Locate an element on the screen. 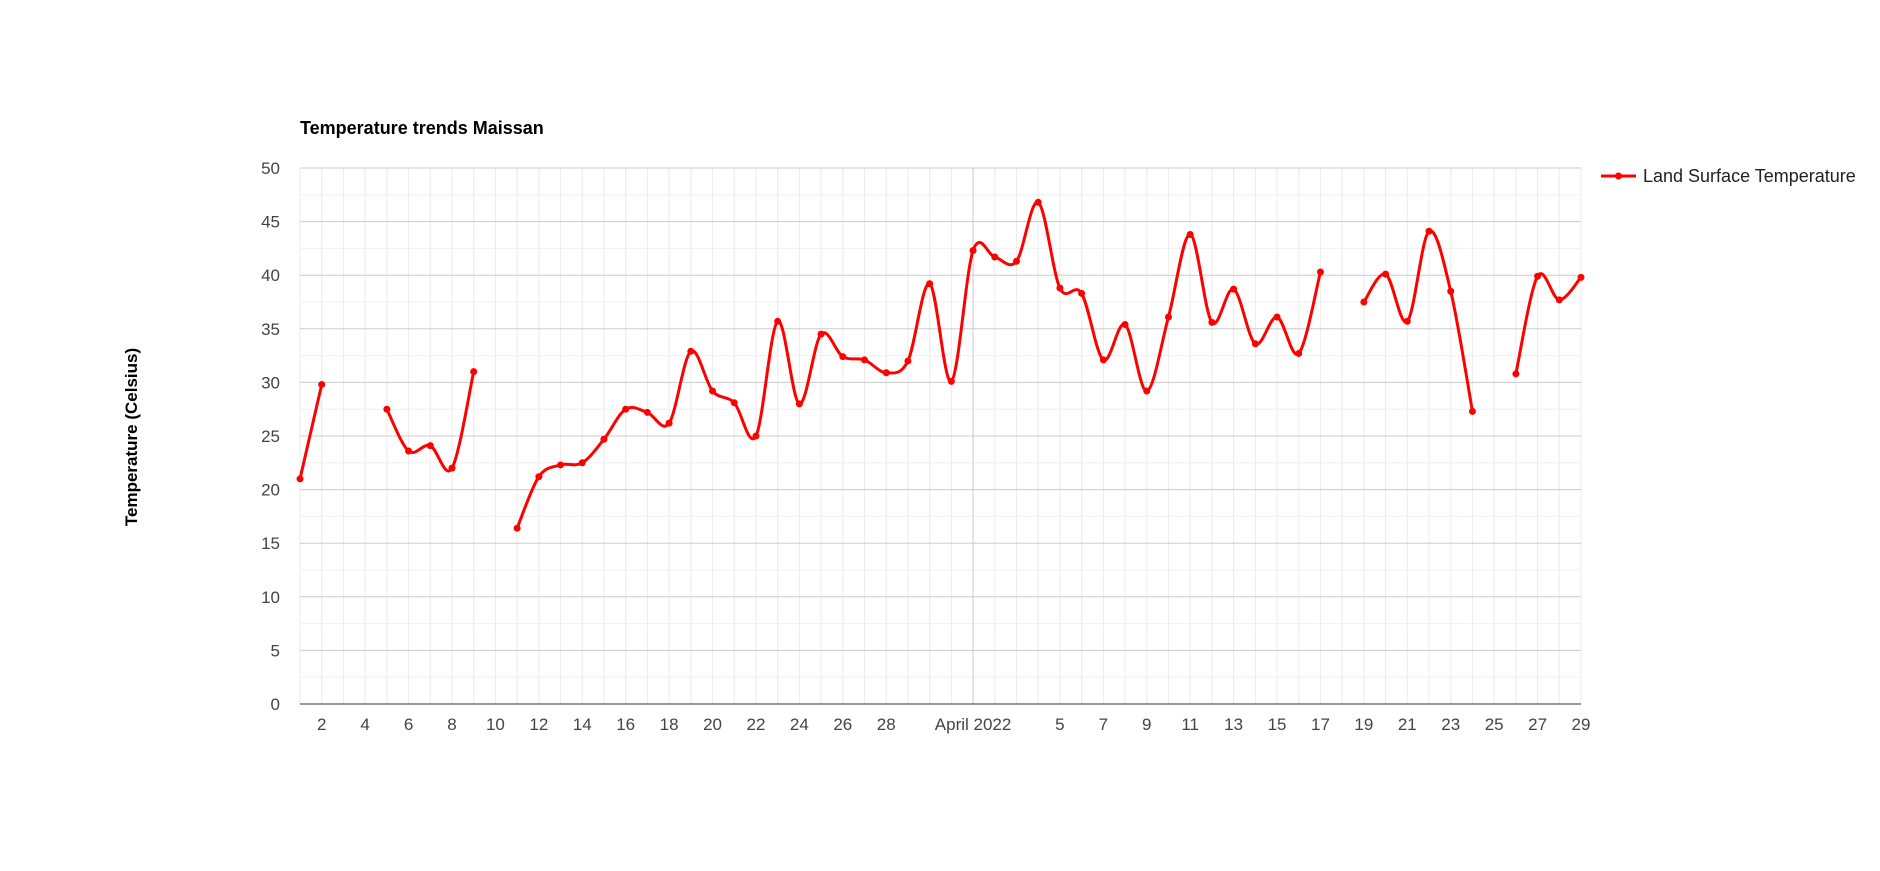  y-tick-label: 0 is located at coordinates (275, 704).